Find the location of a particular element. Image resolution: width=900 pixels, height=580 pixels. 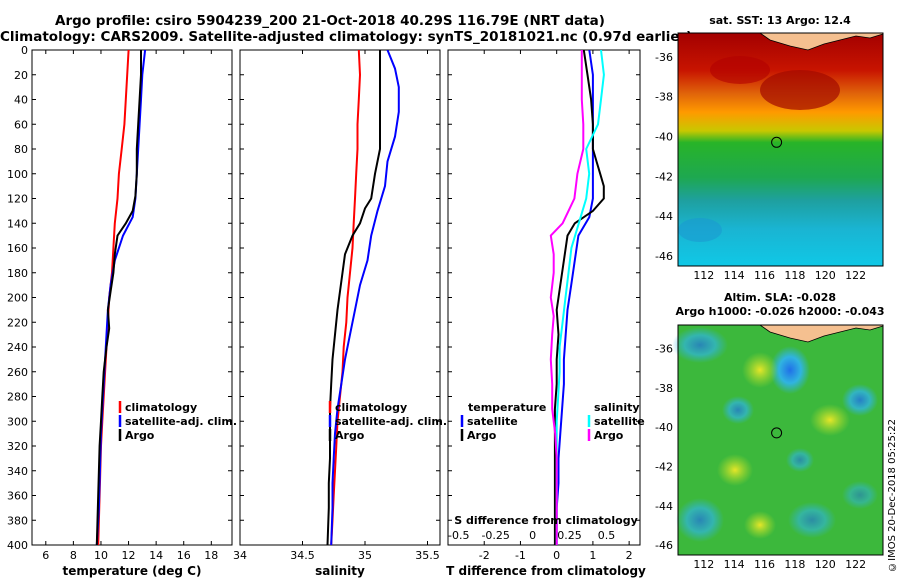

x-tick-label: 10 is located at coordinates (101, 555).